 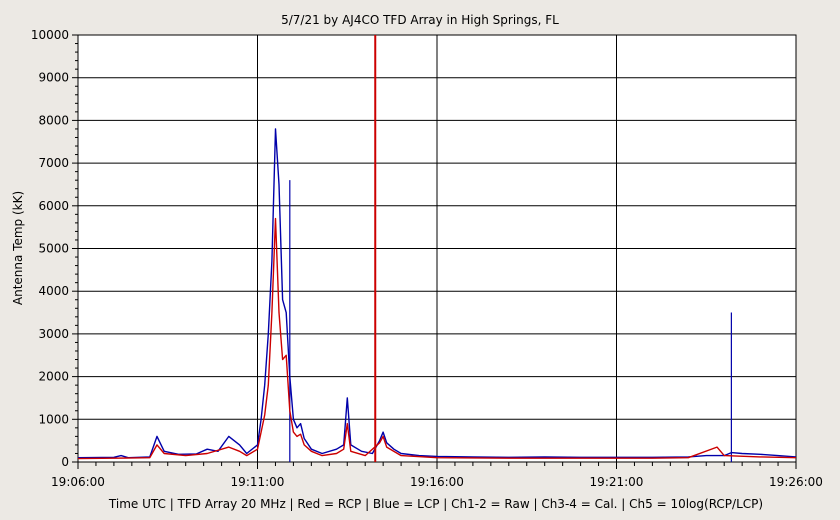 What do you see at coordinates (53, 78) in the screenshot?
I see `y-tick-label: 9000` at bounding box center [53, 78].